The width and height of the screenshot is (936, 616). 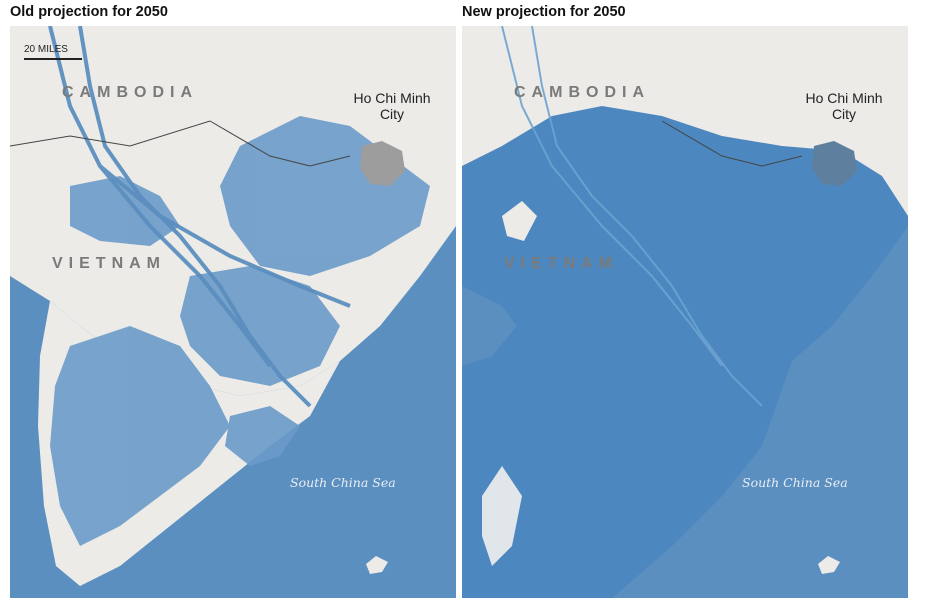 What do you see at coordinates (46, 49) in the screenshot?
I see `scale-label: 20 MILES` at bounding box center [46, 49].